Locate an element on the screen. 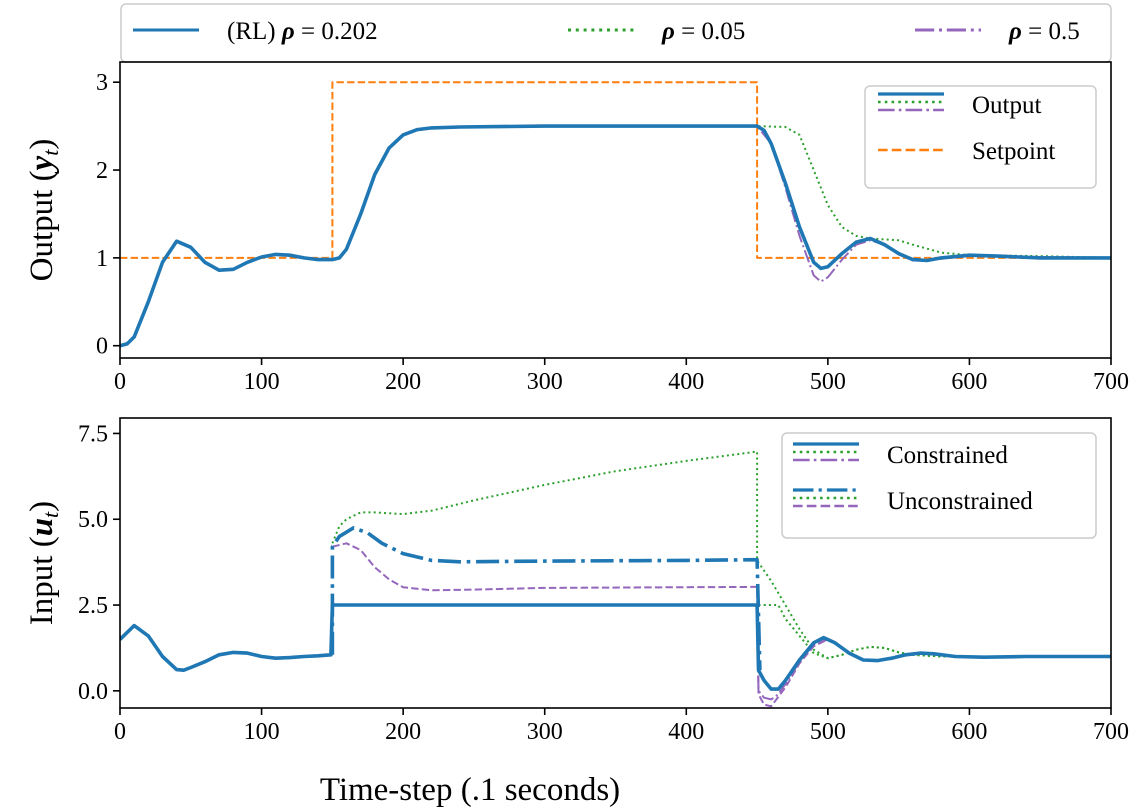 The image size is (1139, 811). legend-entry: Unconstrained is located at coordinates (913, 501).